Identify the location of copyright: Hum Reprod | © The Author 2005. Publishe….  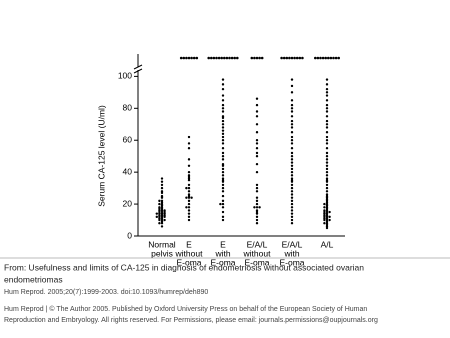
(185, 309).